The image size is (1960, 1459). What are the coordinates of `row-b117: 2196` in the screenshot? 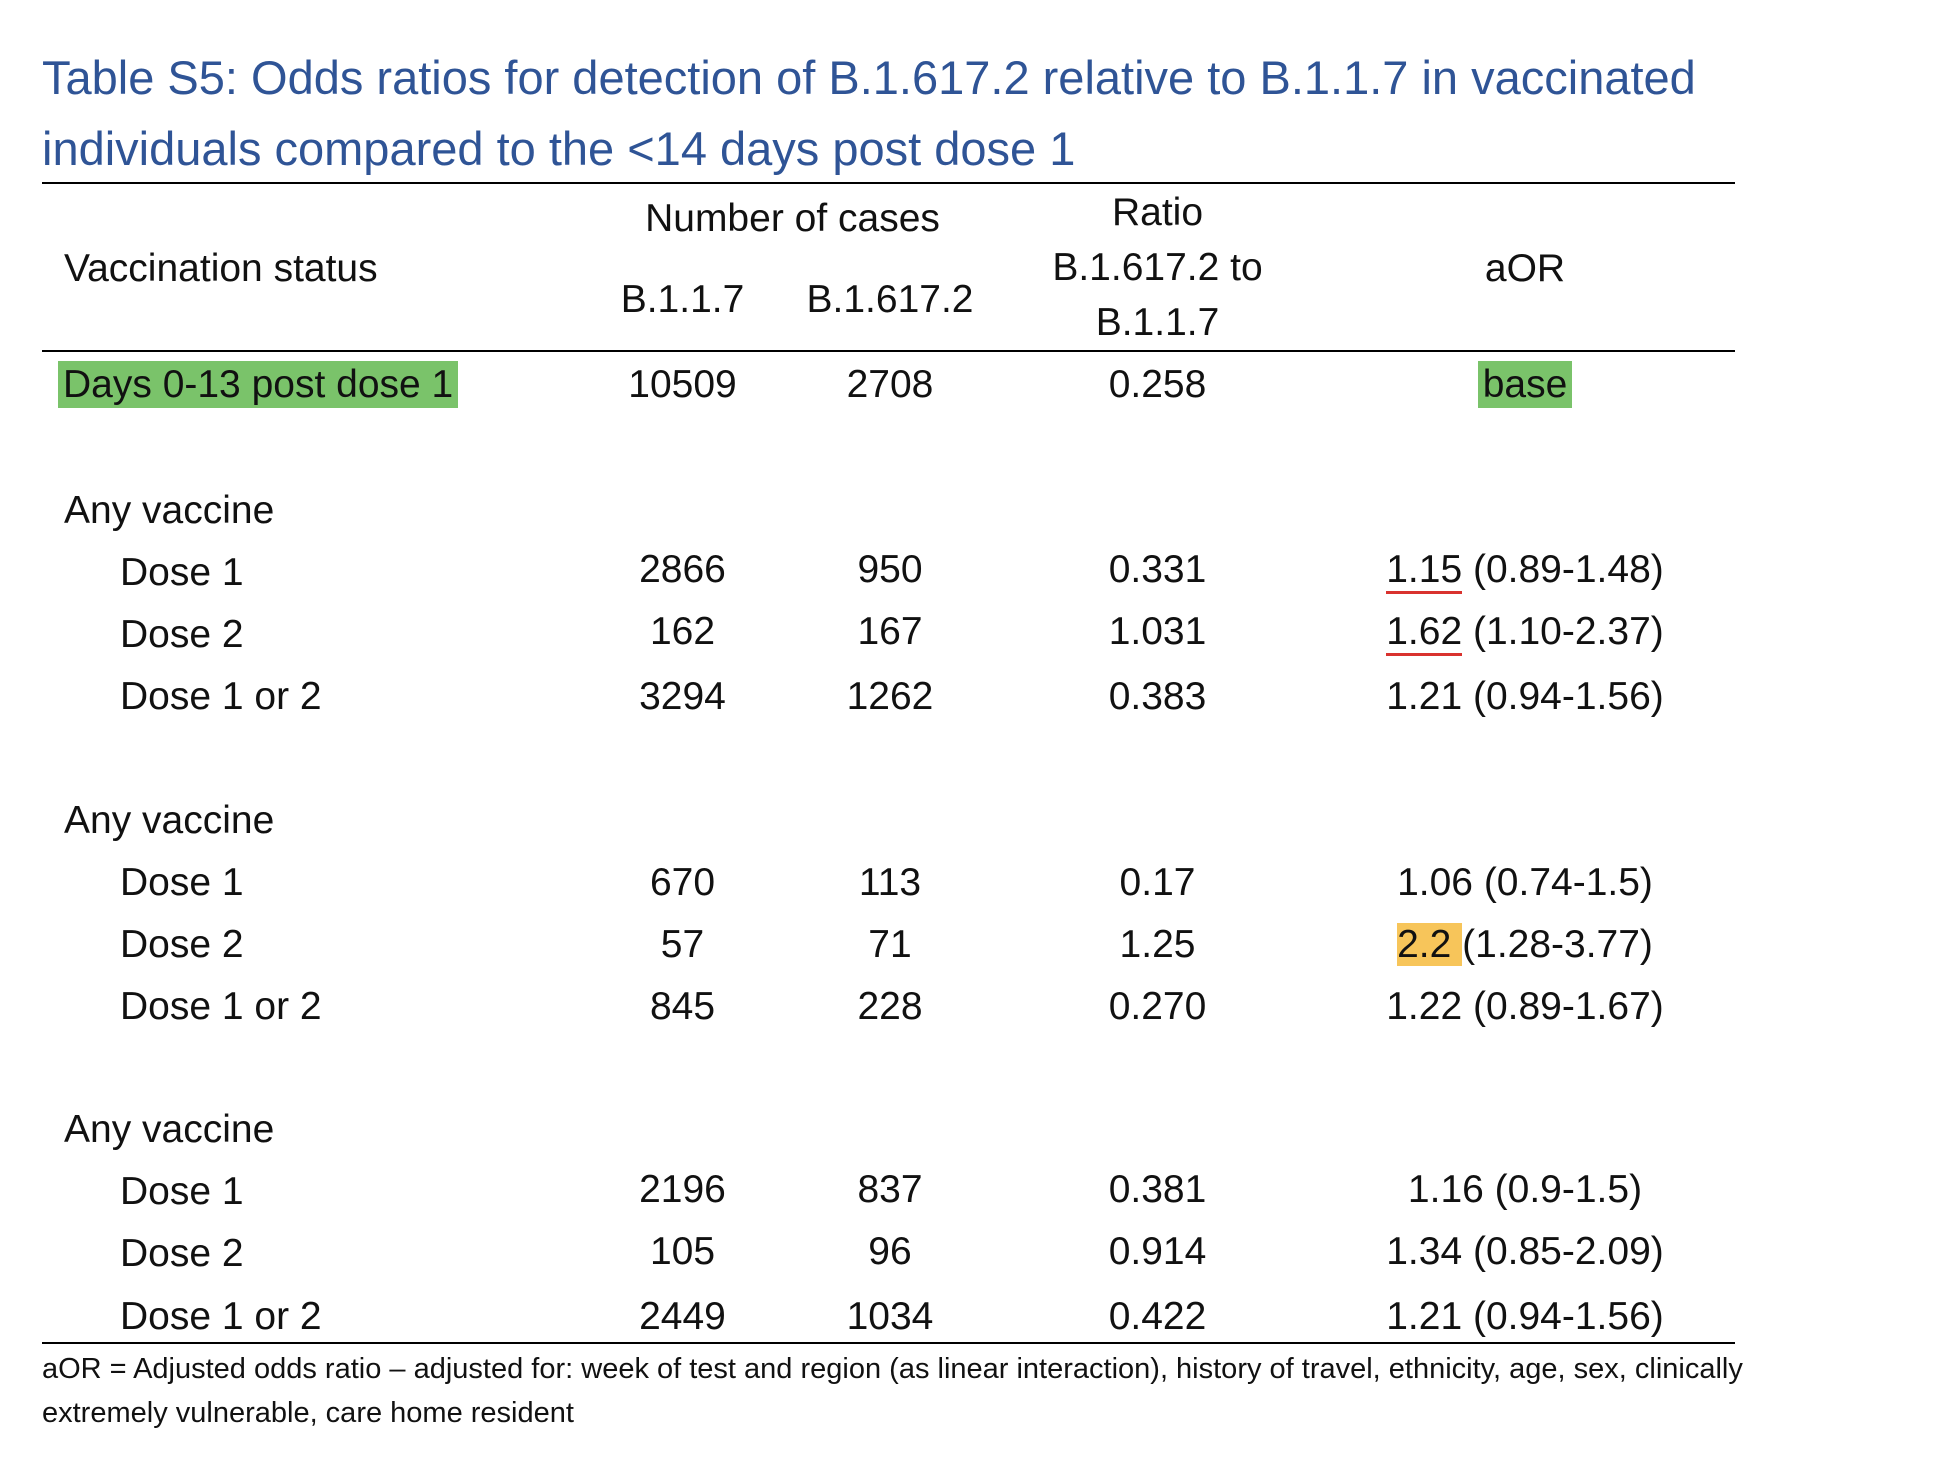 It's located at (682, 1189).